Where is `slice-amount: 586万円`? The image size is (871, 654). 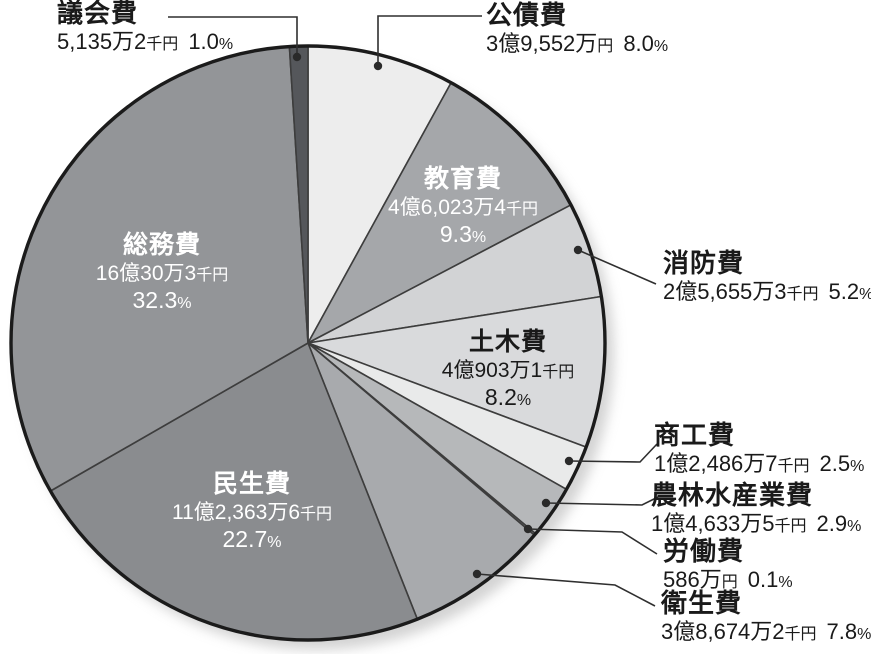
slice-amount: 586万円 is located at coordinates (700, 580).